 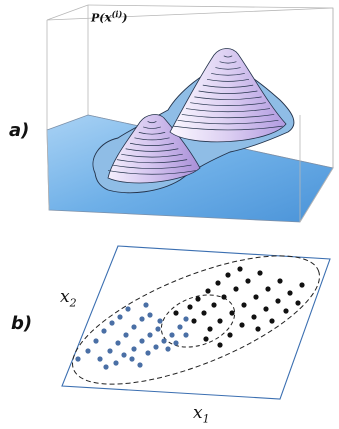 I want to click on z-axis-label-var: x, so click(x=108, y=17).